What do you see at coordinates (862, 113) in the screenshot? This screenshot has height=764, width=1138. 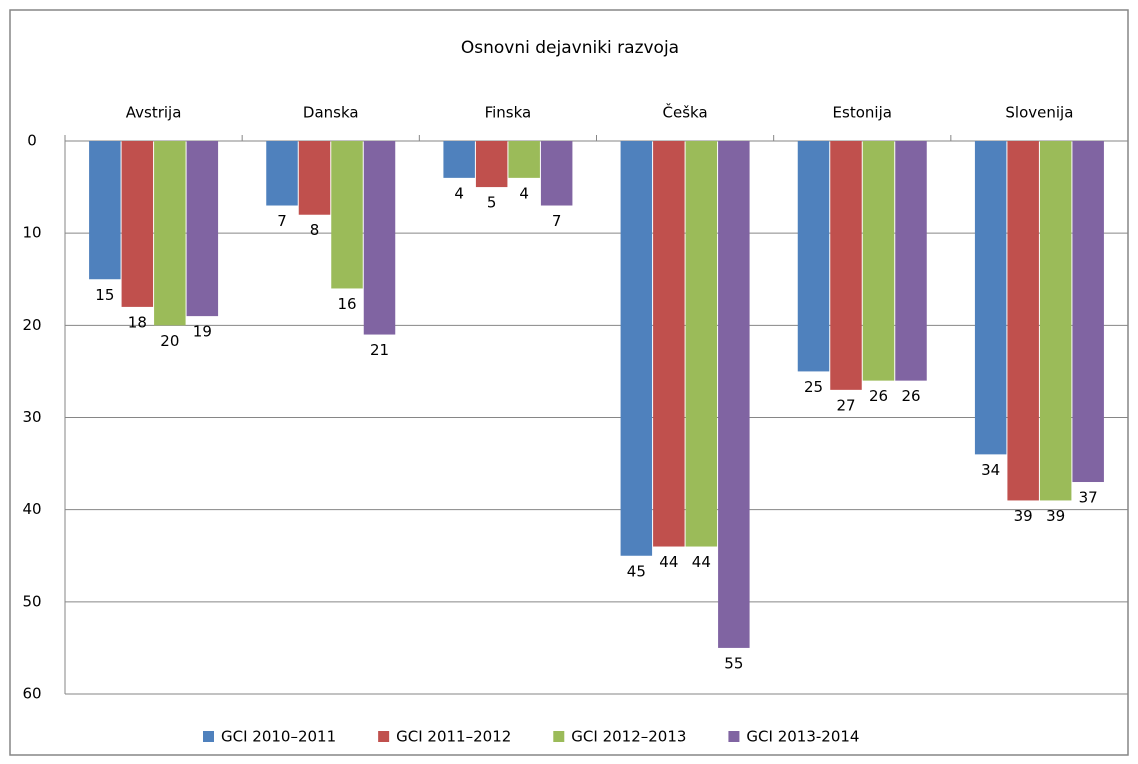 I see `x-tick-label: Estonija` at bounding box center [862, 113].